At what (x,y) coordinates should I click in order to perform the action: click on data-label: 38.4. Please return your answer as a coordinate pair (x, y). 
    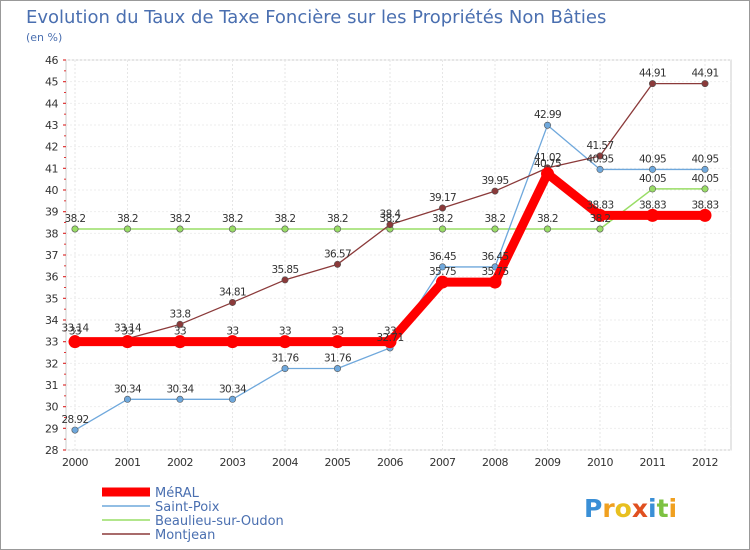
    Looking at the image, I should click on (391, 215).